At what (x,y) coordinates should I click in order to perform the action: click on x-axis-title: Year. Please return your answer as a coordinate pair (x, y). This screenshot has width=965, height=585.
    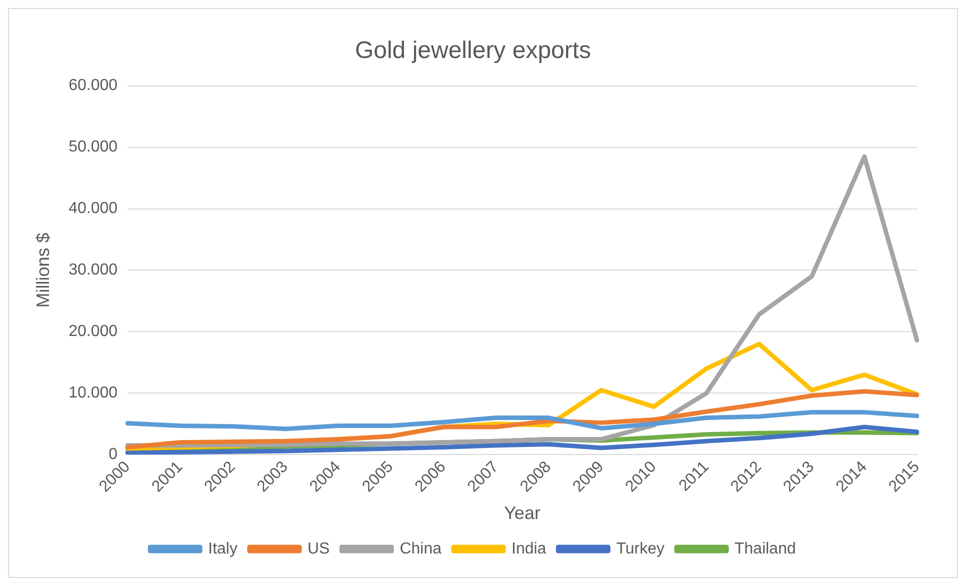
    Looking at the image, I should click on (522, 513).